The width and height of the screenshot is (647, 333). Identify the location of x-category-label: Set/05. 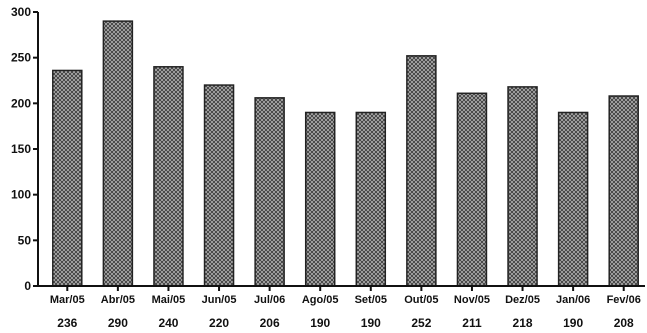
(371, 300).